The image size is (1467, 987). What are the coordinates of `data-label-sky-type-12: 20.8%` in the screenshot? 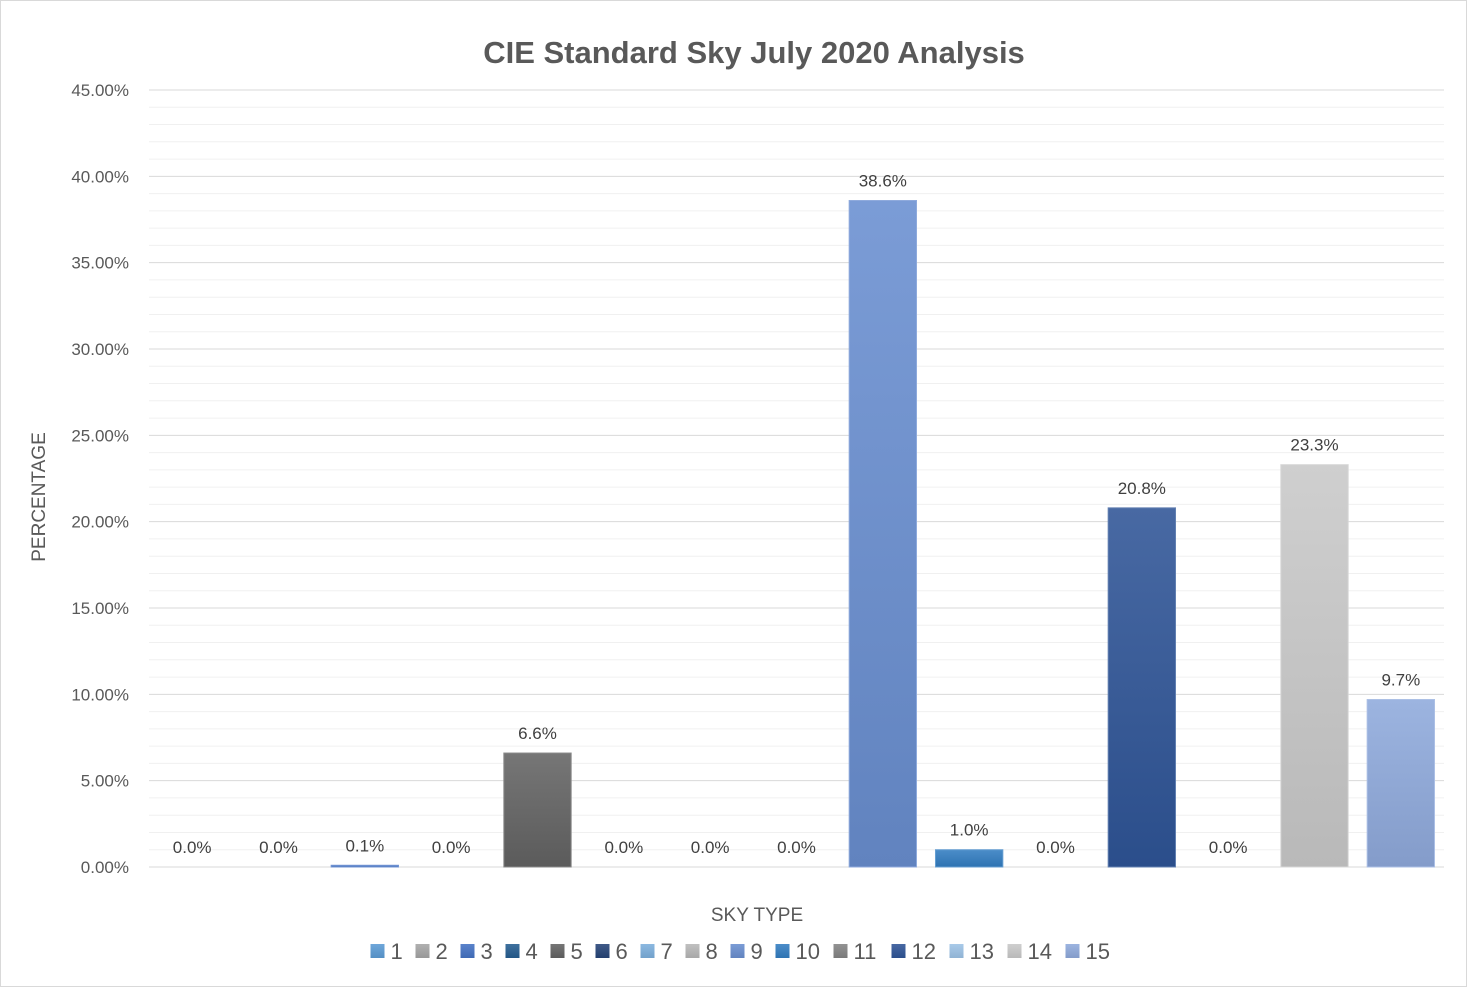 It's located at (1142, 488).